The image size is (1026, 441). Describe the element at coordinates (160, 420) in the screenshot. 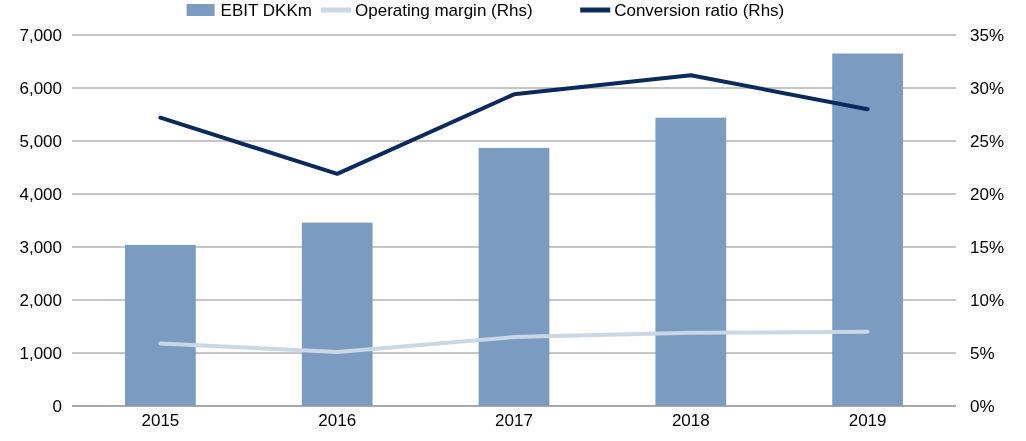

I see `x-tick-label: 2015` at that location.